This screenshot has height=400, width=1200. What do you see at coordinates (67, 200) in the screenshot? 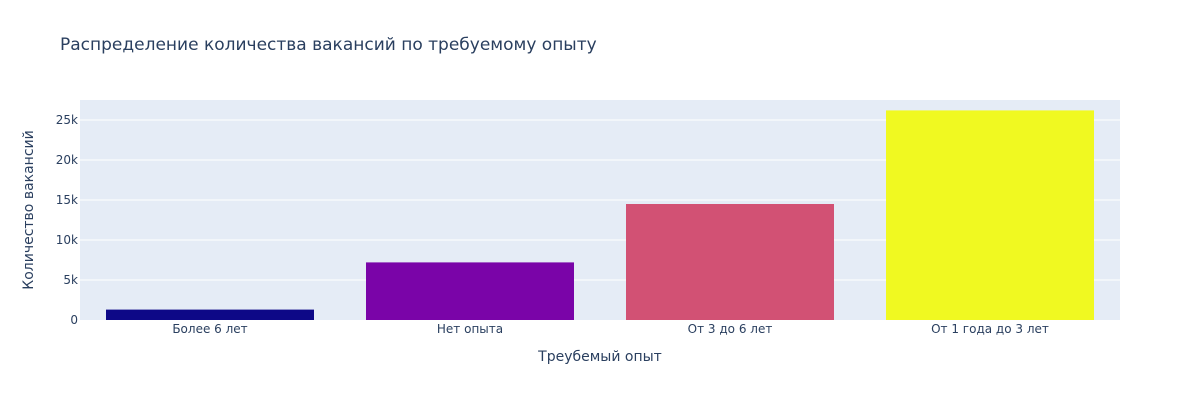
I see `y-tick-label: 15k` at bounding box center [67, 200].